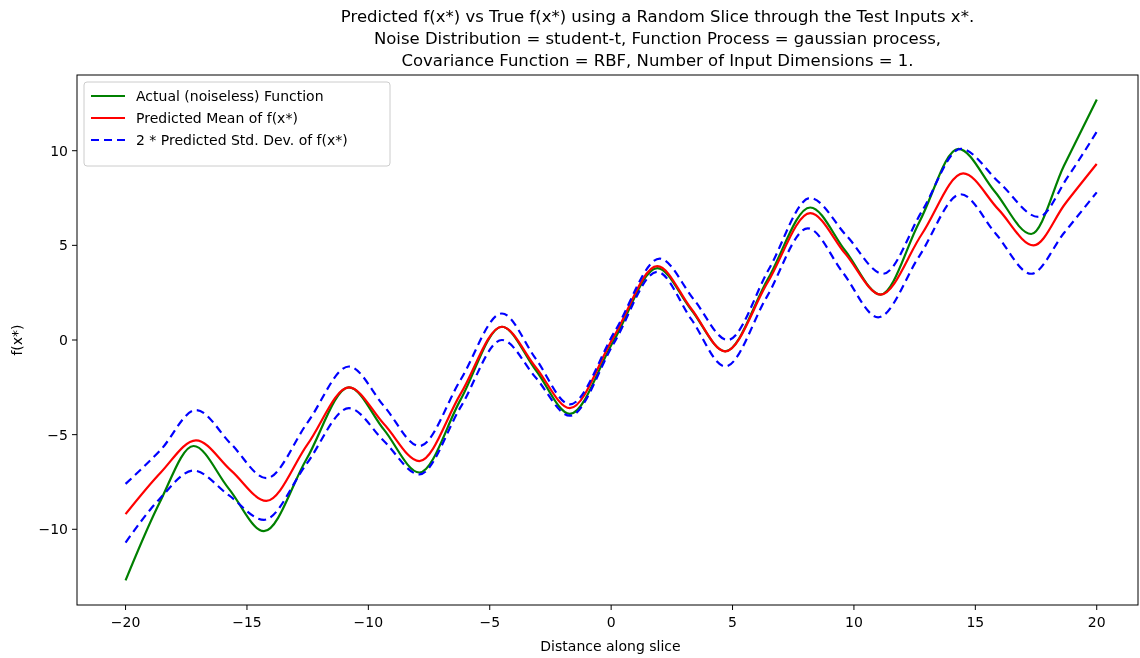  I want to click on chart-title: Predicted f(x*) vs True f(x*) using a Random Slice through the Test Inputs x*. Noise Distribution = student-t, Function Process = gaussian process, Covariance Function = RBF, Number of Input Dimensions = 1., so click(657, 38).